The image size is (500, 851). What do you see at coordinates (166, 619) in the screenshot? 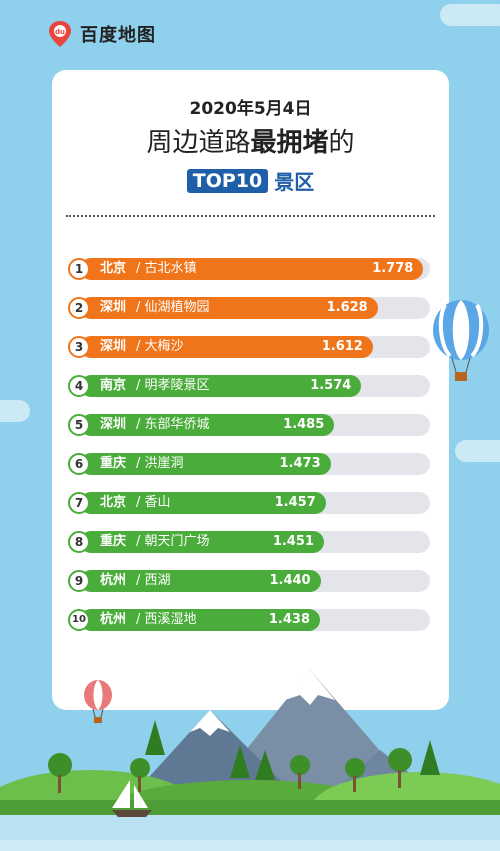
I see `place-label: / 西溪湿地` at bounding box center [166, 619].